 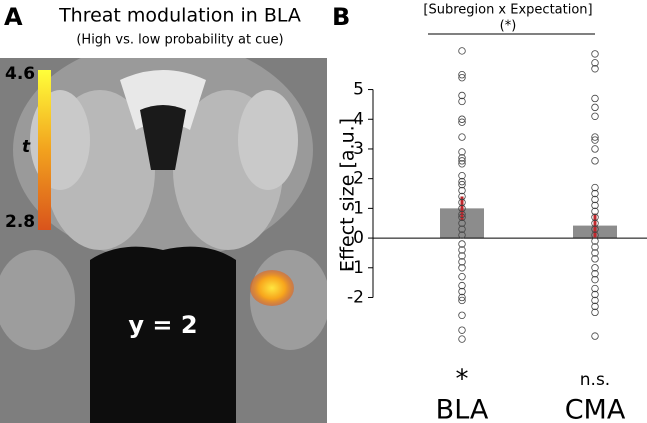 I want to click on y-tick-label: 1, so click(x=358, y=208).